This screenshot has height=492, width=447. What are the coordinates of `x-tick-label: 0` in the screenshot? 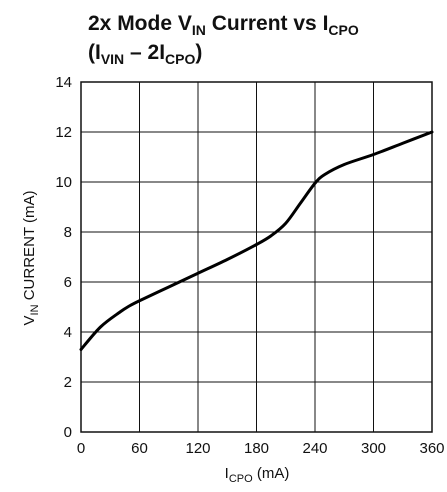 It's located at (81, 448).